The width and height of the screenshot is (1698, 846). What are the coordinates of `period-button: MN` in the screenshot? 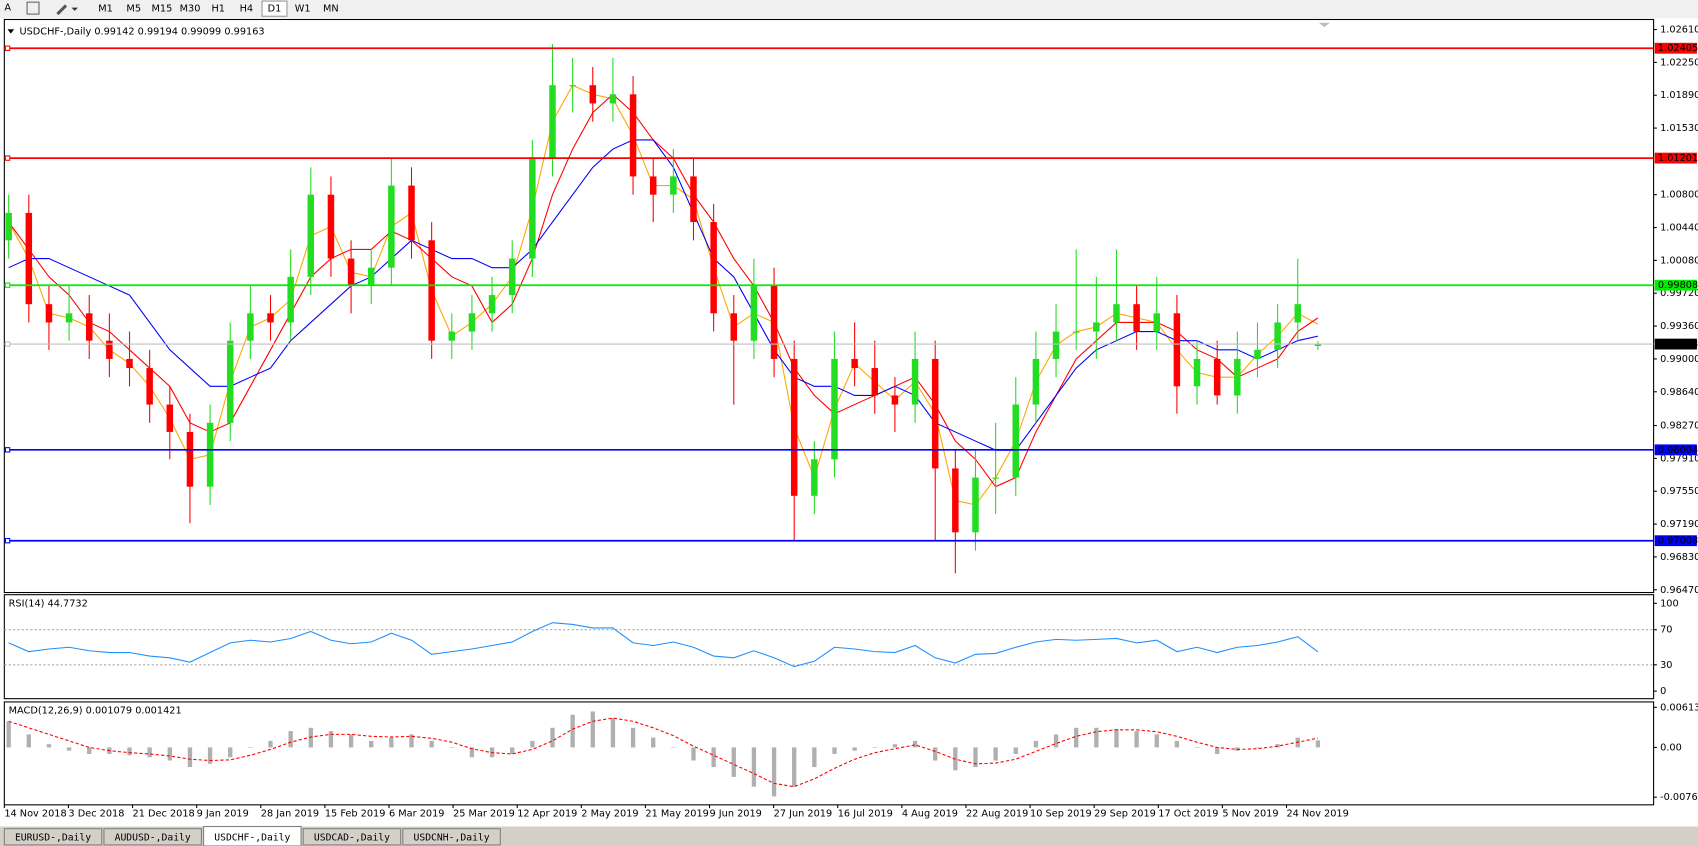 It's located at (331, 9).